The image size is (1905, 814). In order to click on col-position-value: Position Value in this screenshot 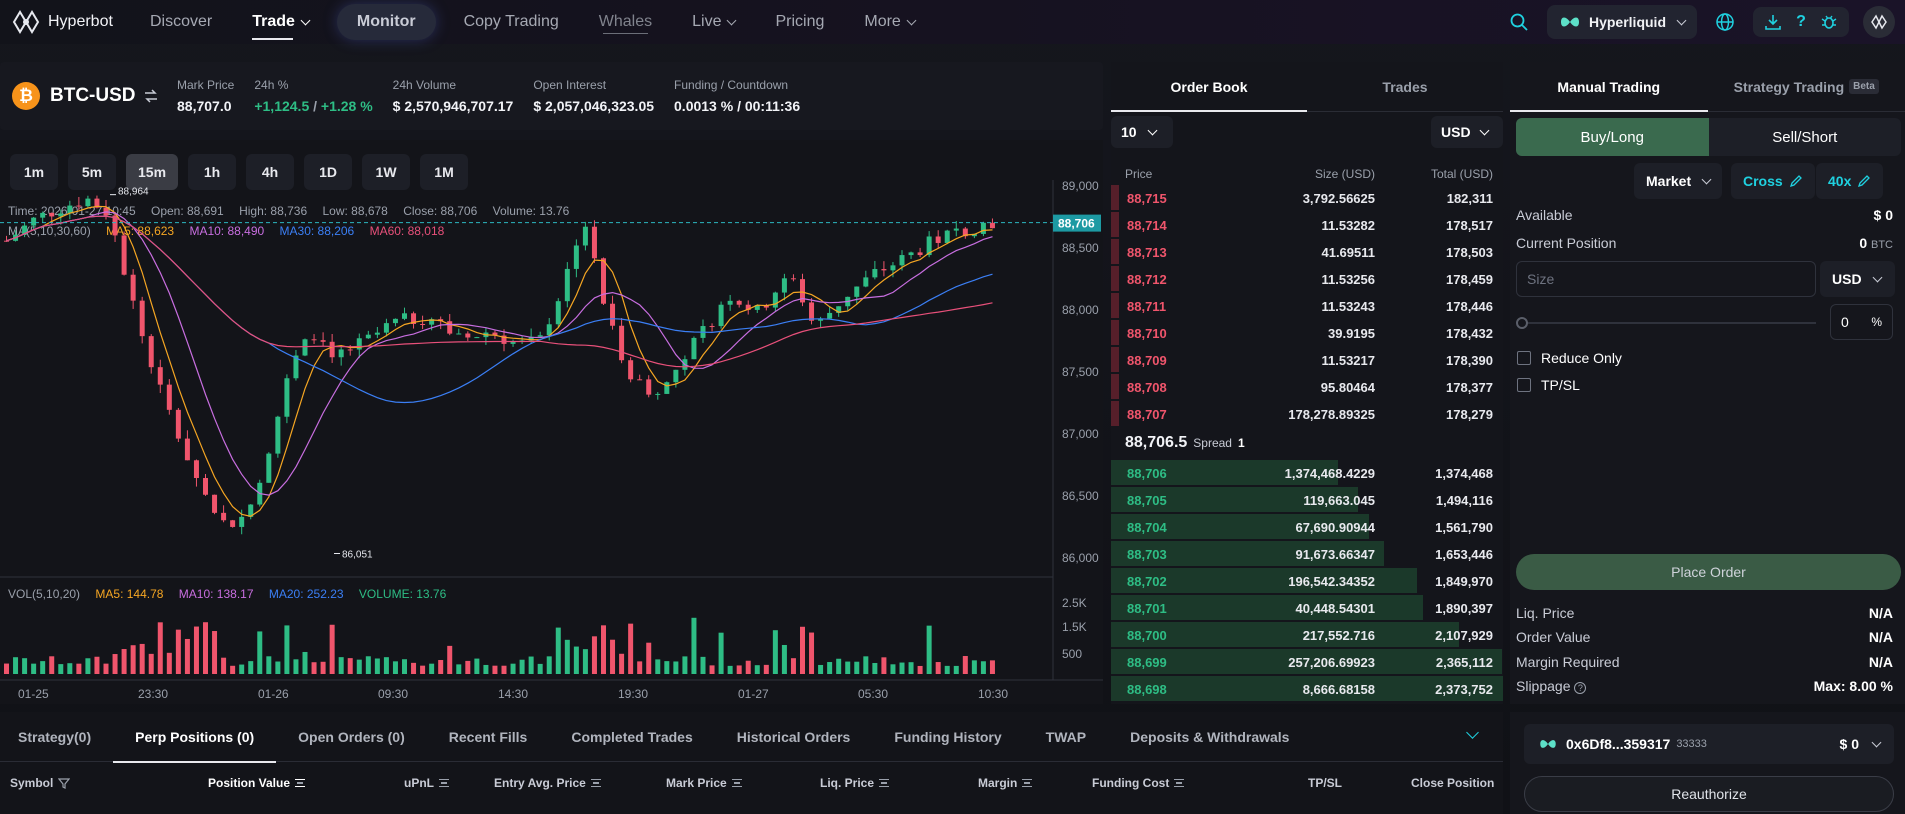, I will do `click(257, 783)`.